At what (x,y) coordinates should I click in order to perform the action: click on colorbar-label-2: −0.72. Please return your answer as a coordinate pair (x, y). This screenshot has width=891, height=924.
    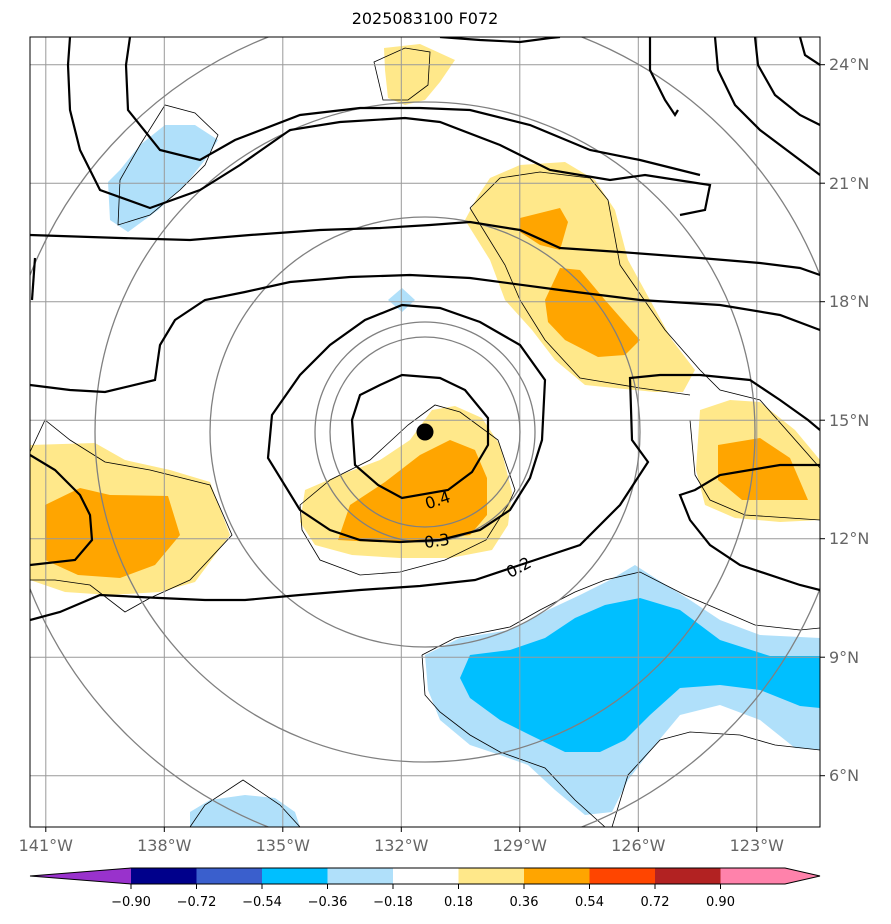
    Looking at the image, I should click on (197, 902).